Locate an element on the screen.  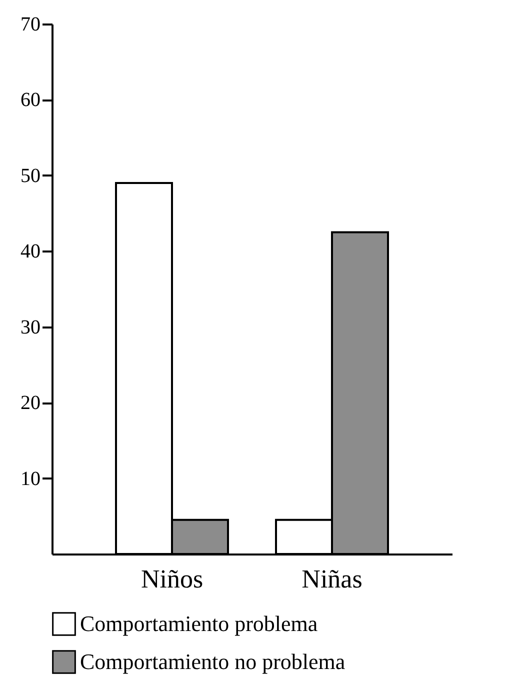
legend-label: Comportamiento problema is located at coordinates (199, 623).